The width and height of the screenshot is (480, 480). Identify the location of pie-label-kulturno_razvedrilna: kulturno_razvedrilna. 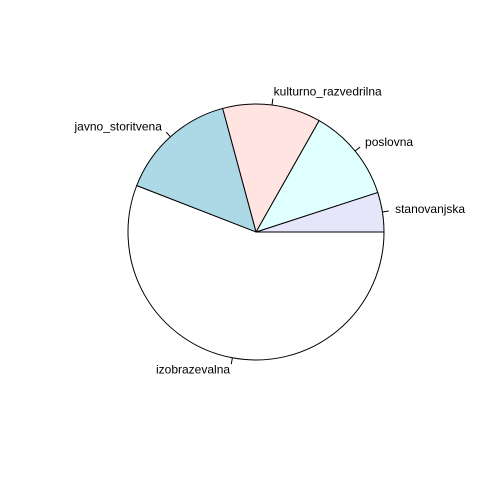
(328, 91).